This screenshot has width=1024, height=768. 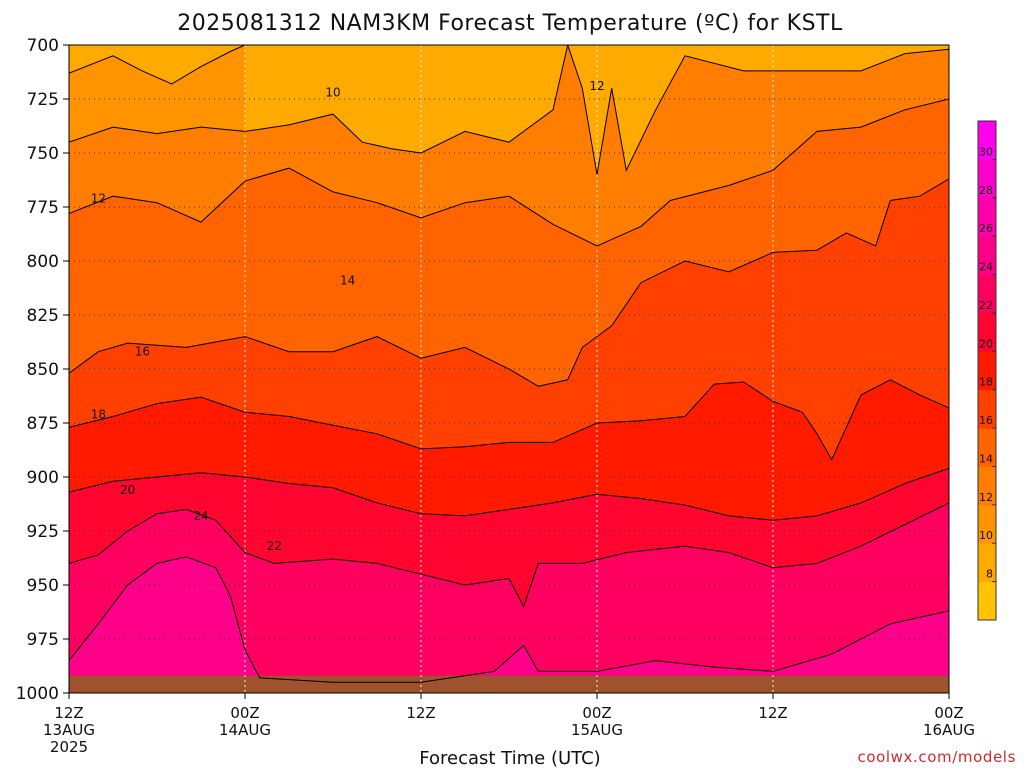 I want to click on contour-label-16-4: 16, so click(x=142, y=352).